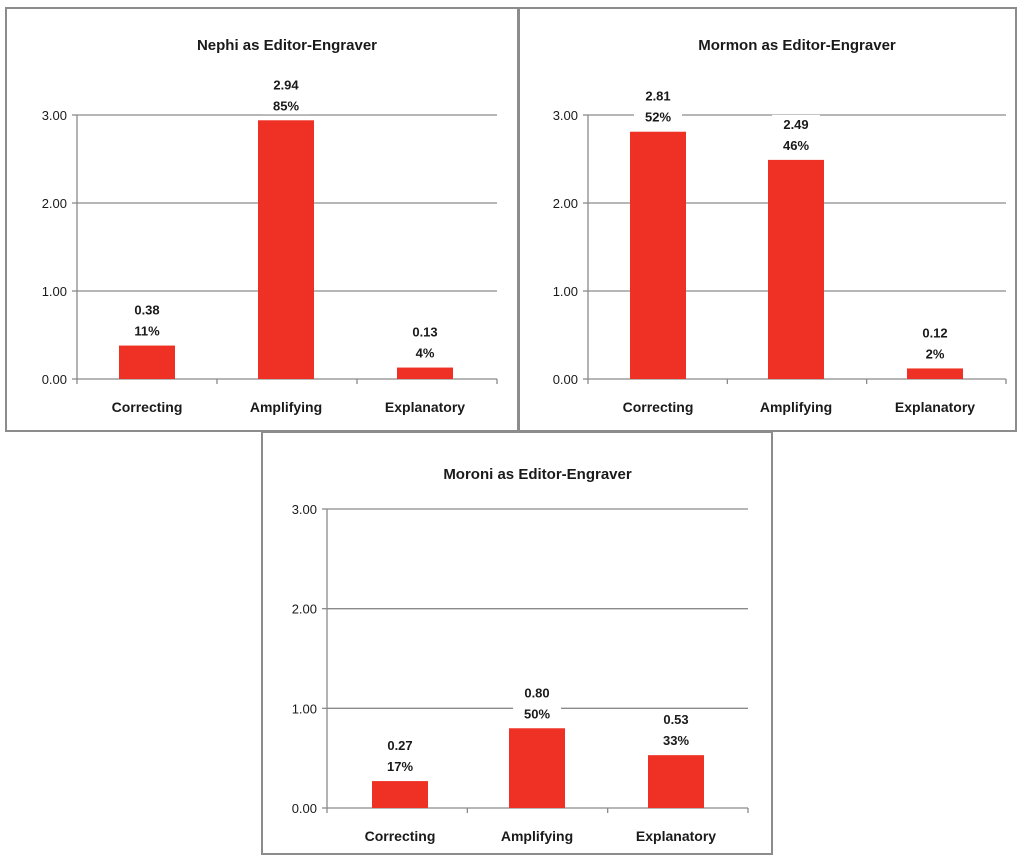 This screenshot has height=857, width=1018. Describe the element at coordinates (537, 713) in the screenshot. I see `data-label-percent: 50%` at that location.